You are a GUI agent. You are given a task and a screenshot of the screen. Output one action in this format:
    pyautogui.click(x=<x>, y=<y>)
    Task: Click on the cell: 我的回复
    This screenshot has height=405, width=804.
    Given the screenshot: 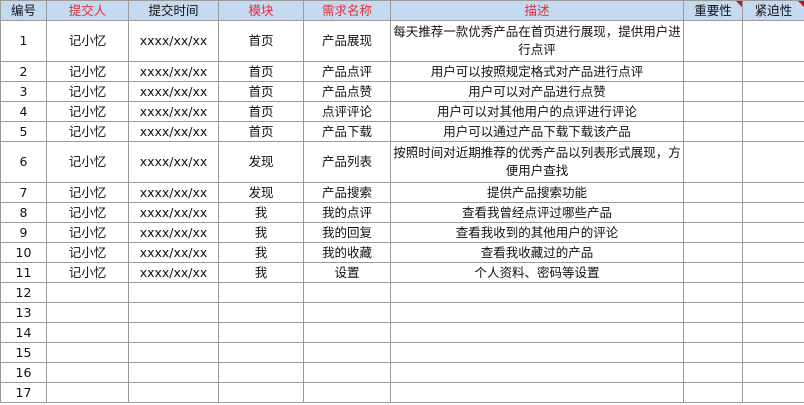 What is the action you would take?
    pyautogui.click(x=347, y=232)
    